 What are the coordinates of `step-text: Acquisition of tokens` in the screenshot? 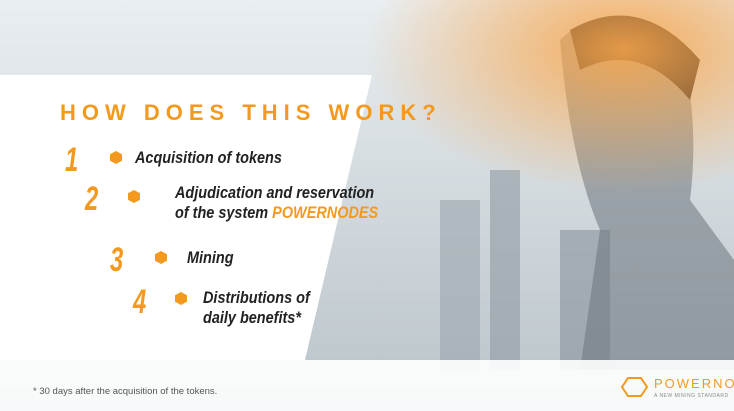 It's located at (208, 158).